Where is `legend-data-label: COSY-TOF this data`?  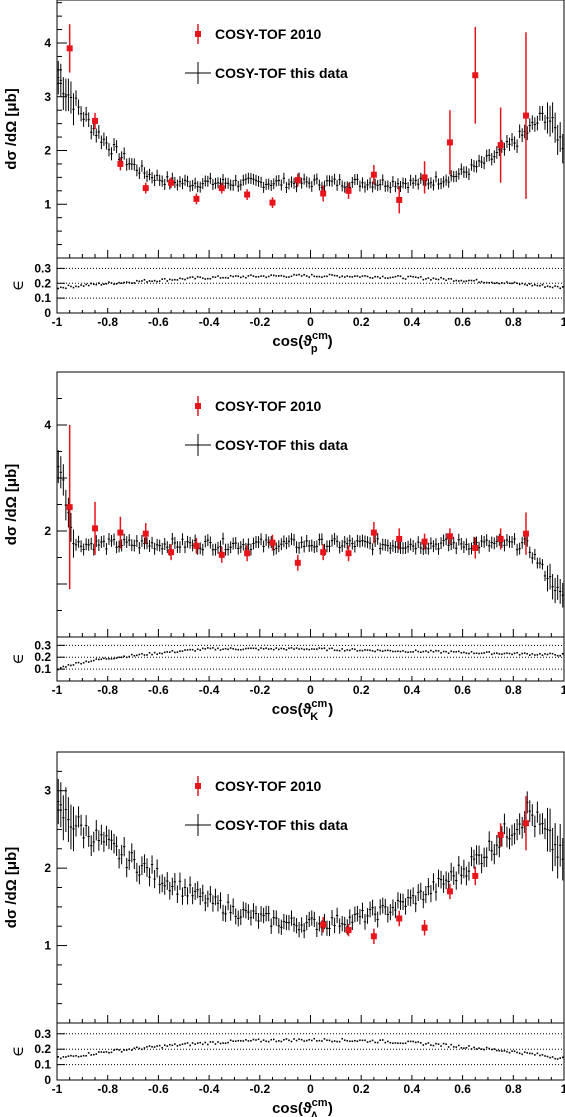
legend-data-label: COSY-TOF this data is located at coordinates (281, 73).